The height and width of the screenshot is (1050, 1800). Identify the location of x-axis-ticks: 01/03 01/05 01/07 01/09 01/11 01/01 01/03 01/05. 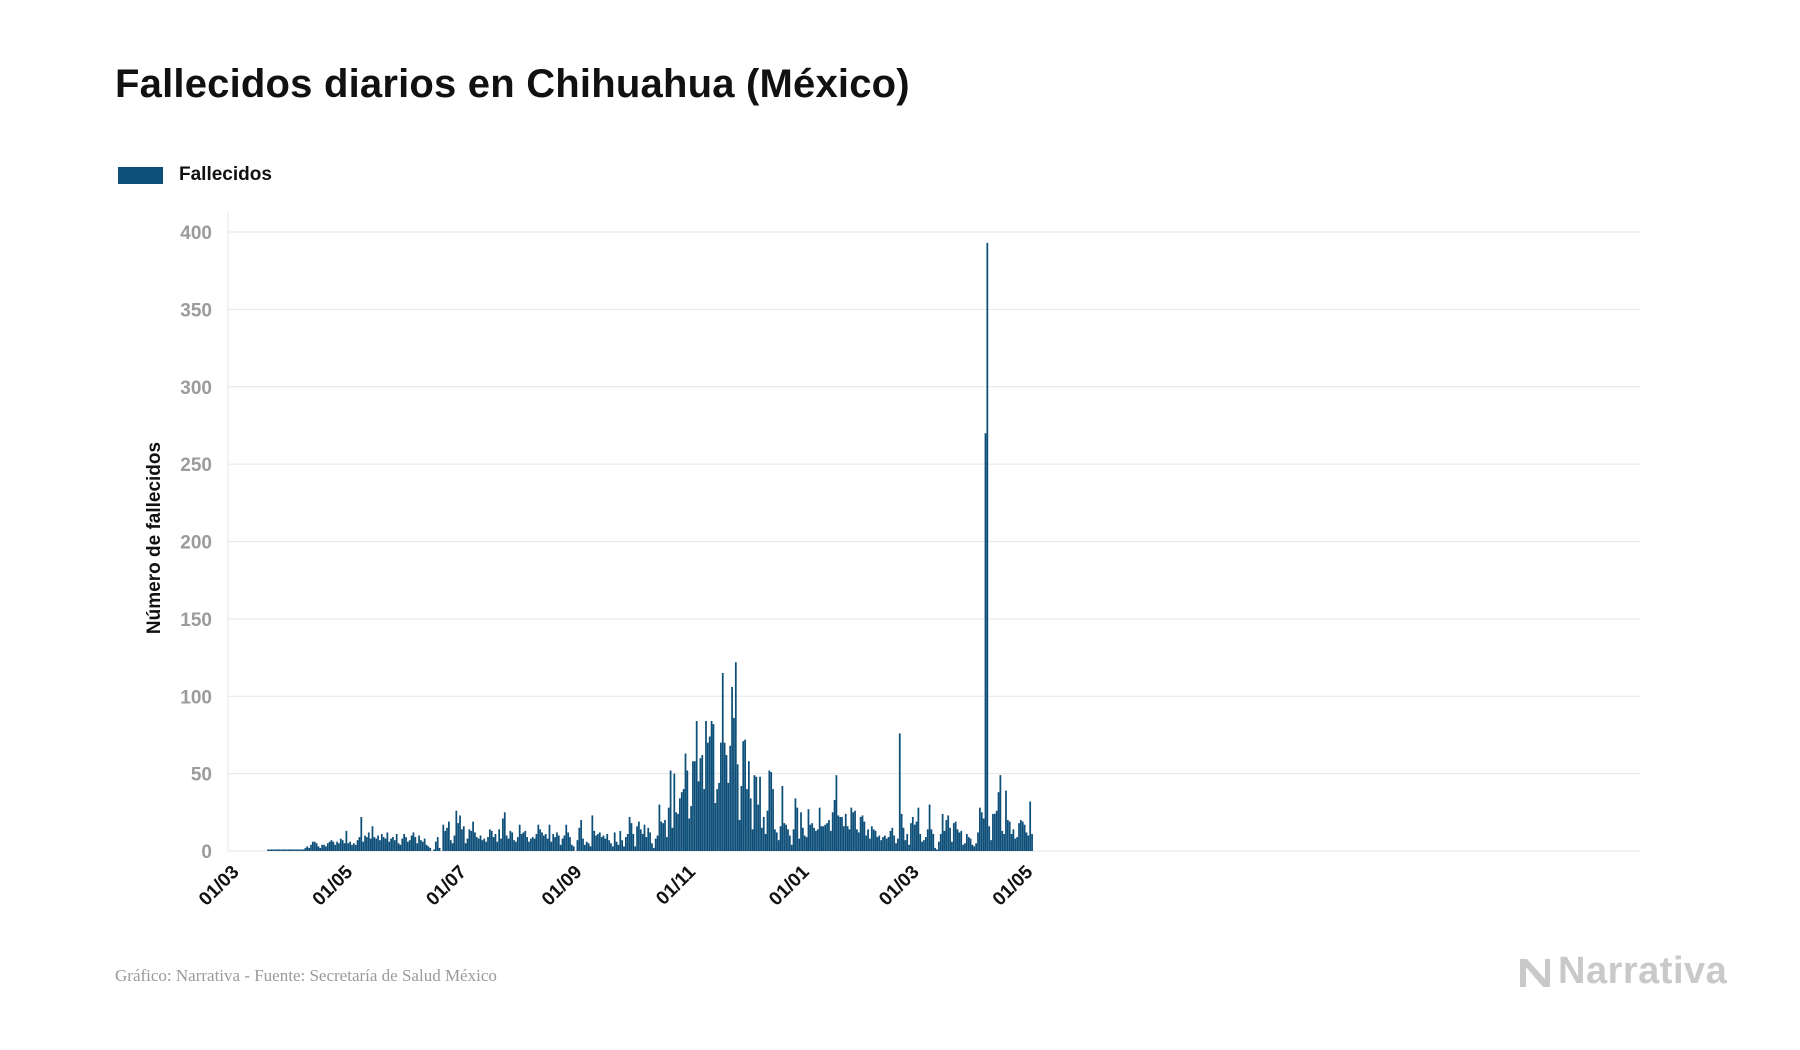
(616, 885).